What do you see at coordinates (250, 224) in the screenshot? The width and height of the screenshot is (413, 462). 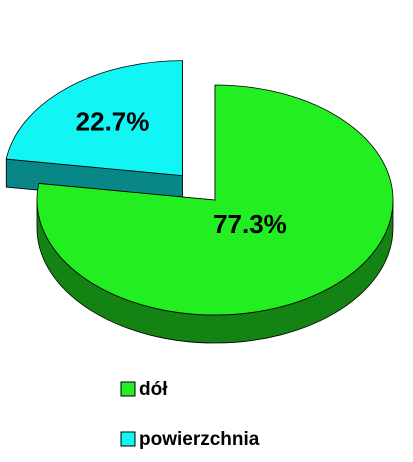 I see `data-label: 77.3%` at bounding box center [250, 224].